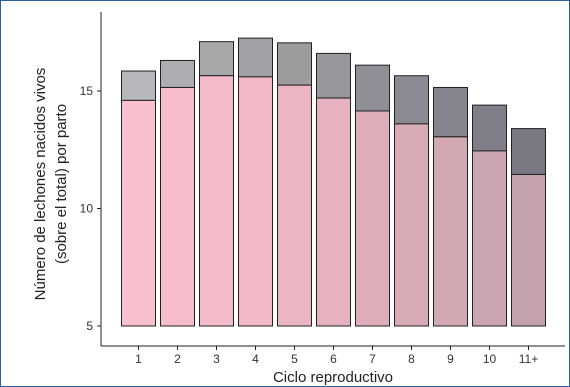 This screenshot has height=387, width=570. What do you see at coordinates (490, 359) in the screenshot?
I see `x-tick-label: 10` at bounding box center [490, 359].